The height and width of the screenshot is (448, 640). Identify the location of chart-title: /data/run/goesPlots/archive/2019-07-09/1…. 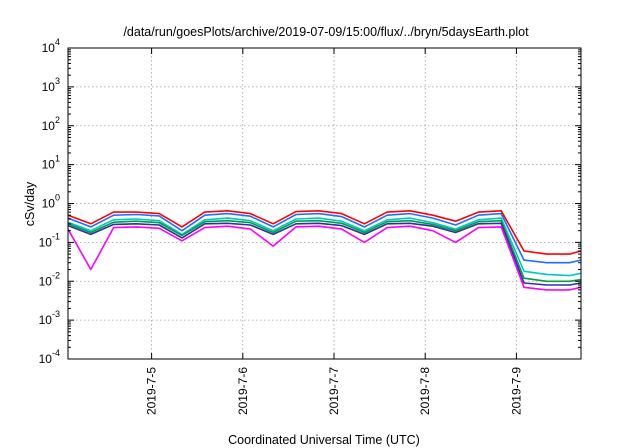
(326, 32).